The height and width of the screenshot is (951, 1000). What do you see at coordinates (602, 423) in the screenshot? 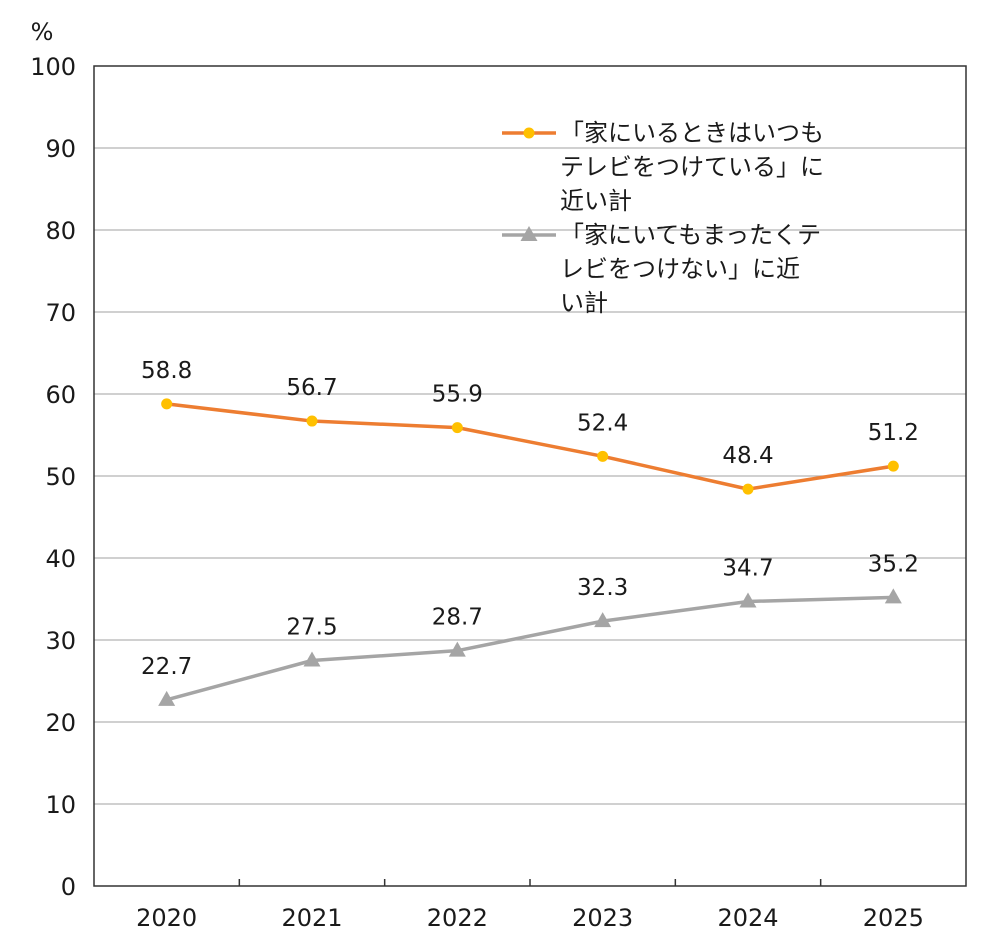
I see `data-label: 52.4` at bounding box center [602, 423].